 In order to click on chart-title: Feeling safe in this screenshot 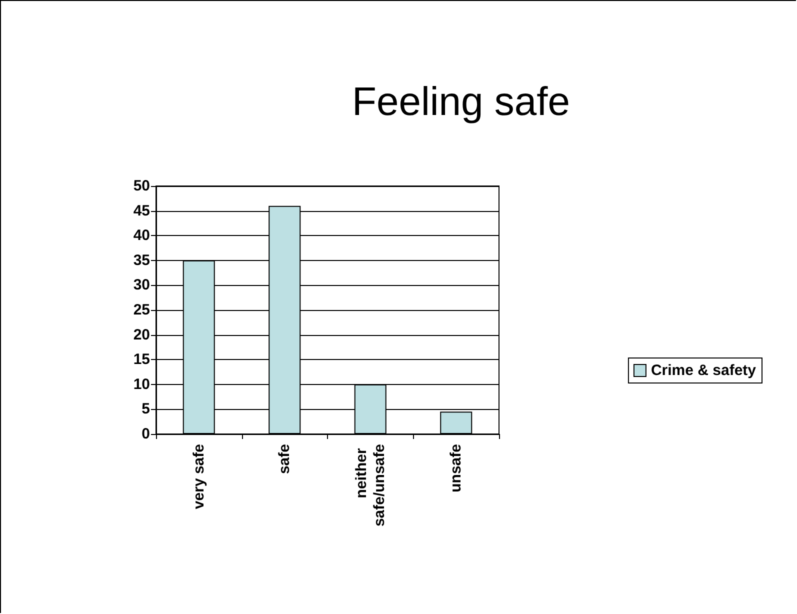, I will do `click(461, 102)`.